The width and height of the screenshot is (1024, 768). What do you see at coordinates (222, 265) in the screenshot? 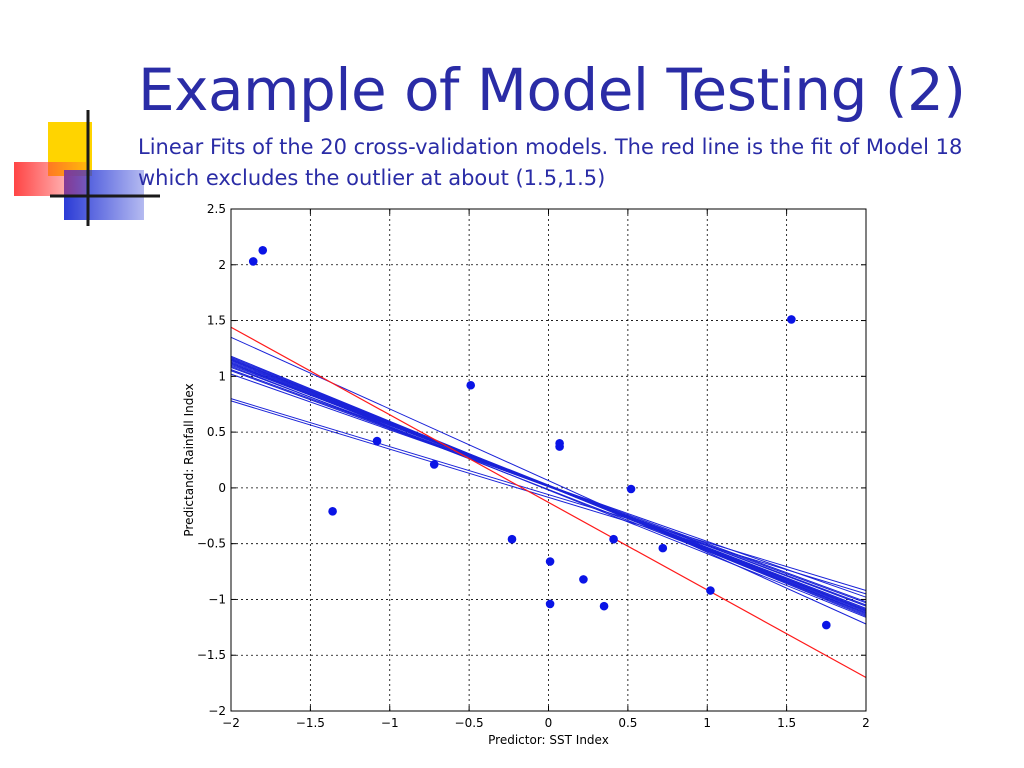
I see `y-tick-label: 2` at bounding box center [222, 265].